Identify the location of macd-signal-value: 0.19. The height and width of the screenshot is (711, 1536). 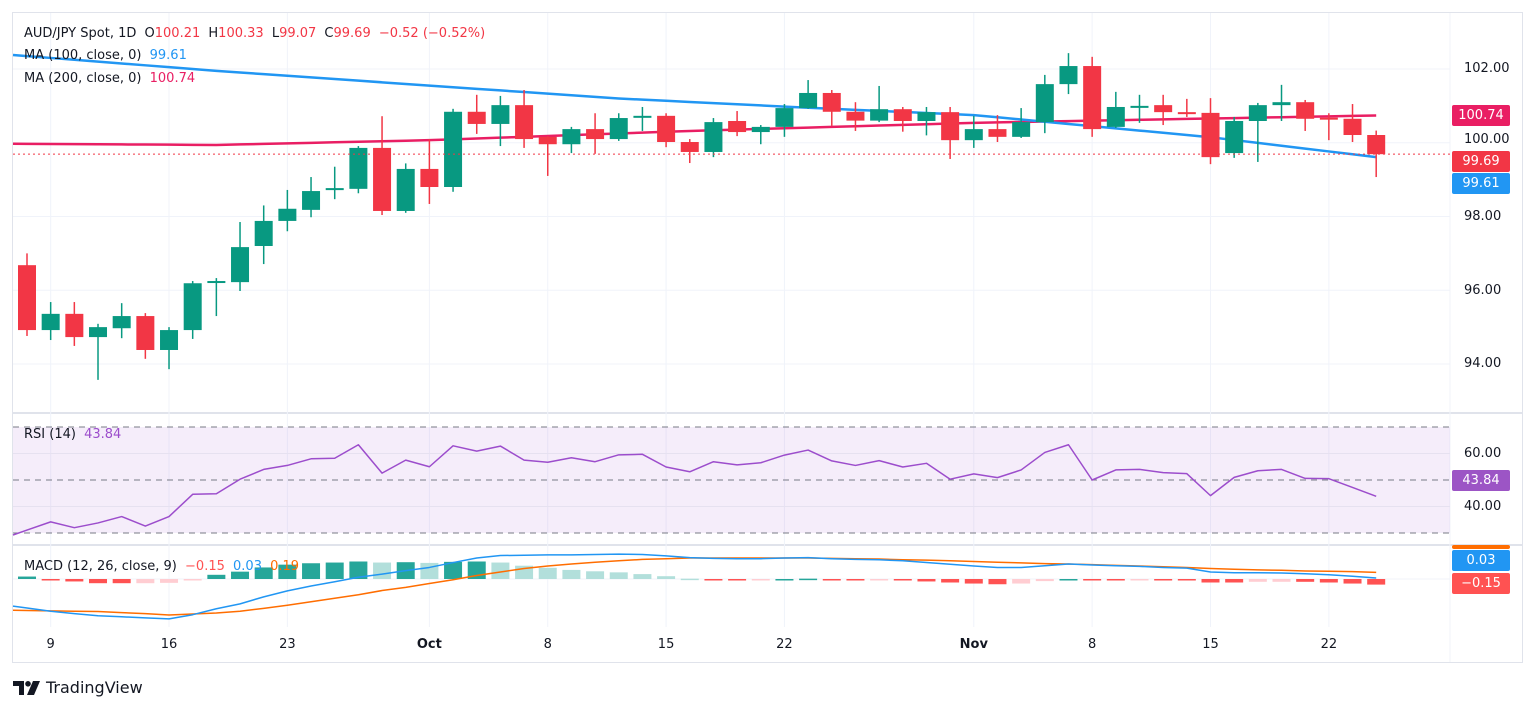
(285, 566).